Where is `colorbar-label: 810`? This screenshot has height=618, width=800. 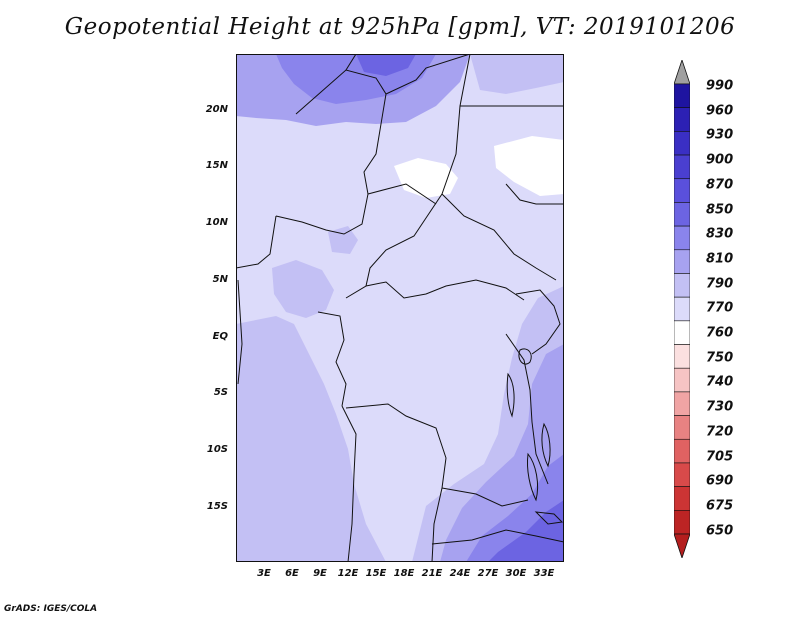
colorbar-label: 810 is located at coordinates (720, 259).